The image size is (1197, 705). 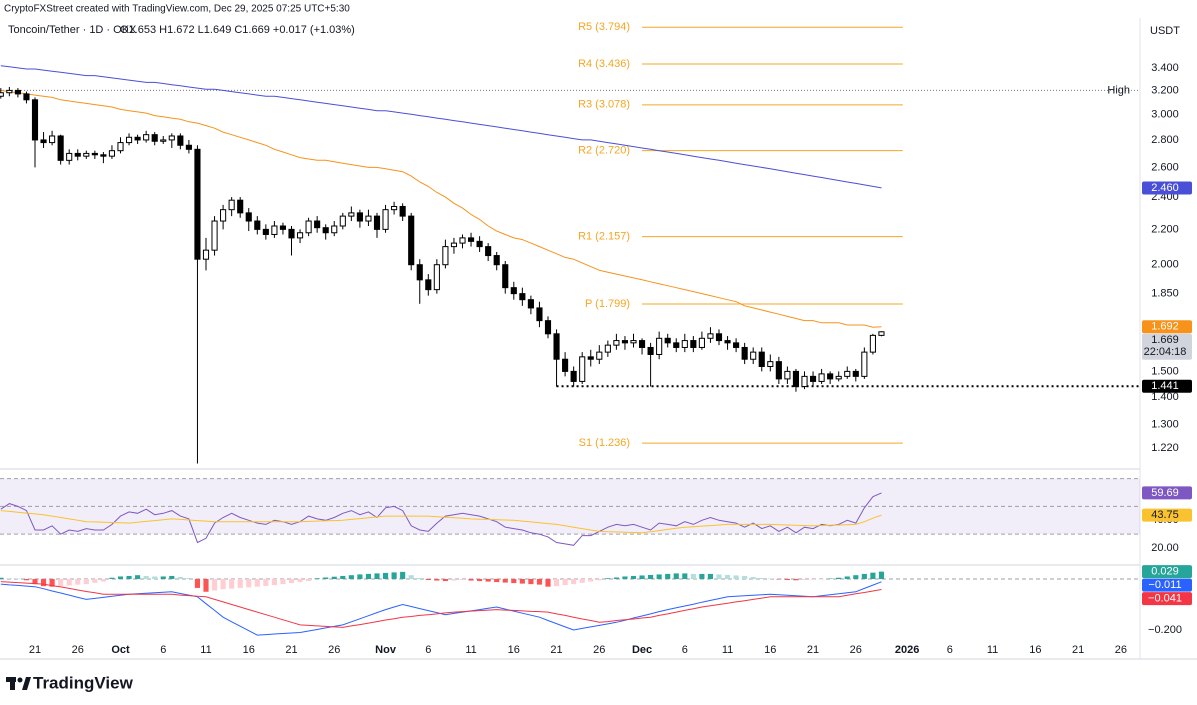 I want to click on x-tick-label: 11, so click(x=727, y=650).